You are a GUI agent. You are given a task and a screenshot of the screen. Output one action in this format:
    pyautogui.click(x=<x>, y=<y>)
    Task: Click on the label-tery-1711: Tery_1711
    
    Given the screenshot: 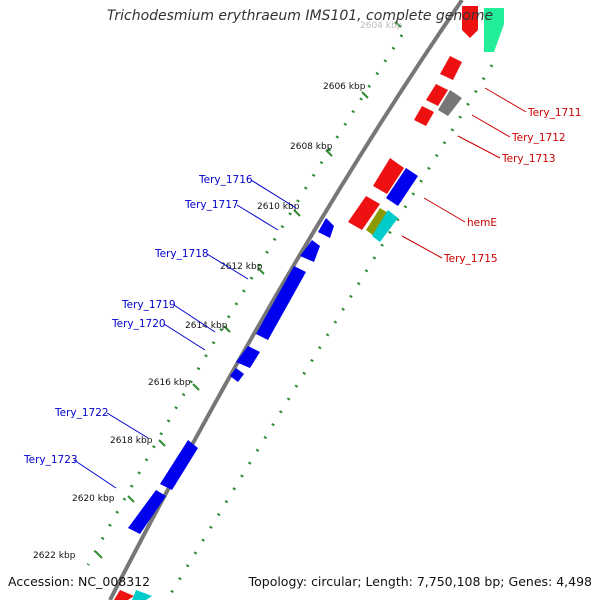 What is the action you would take?
    pyautogui.click(x=554, y=113)
    